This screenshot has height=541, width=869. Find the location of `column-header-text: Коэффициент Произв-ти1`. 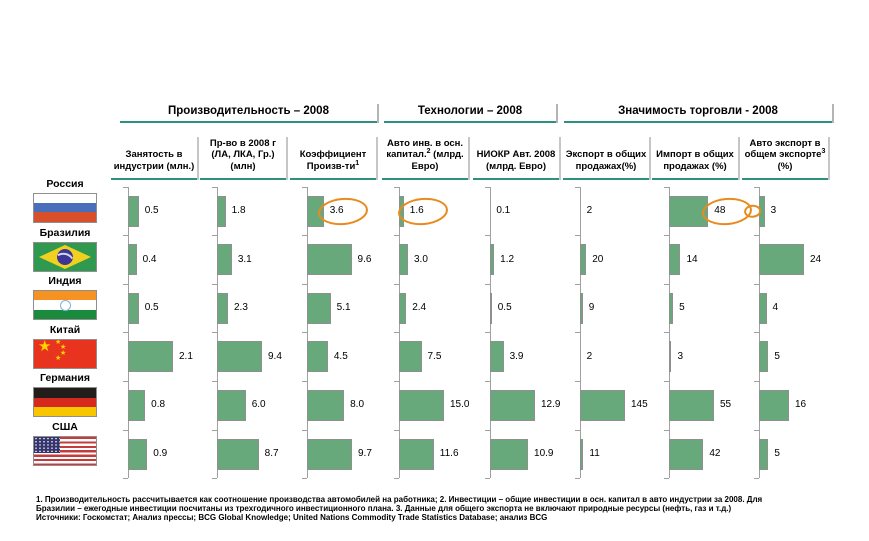

column-header-text: Коэффициент Произв-ти1 is located at coordinates (333, 160).